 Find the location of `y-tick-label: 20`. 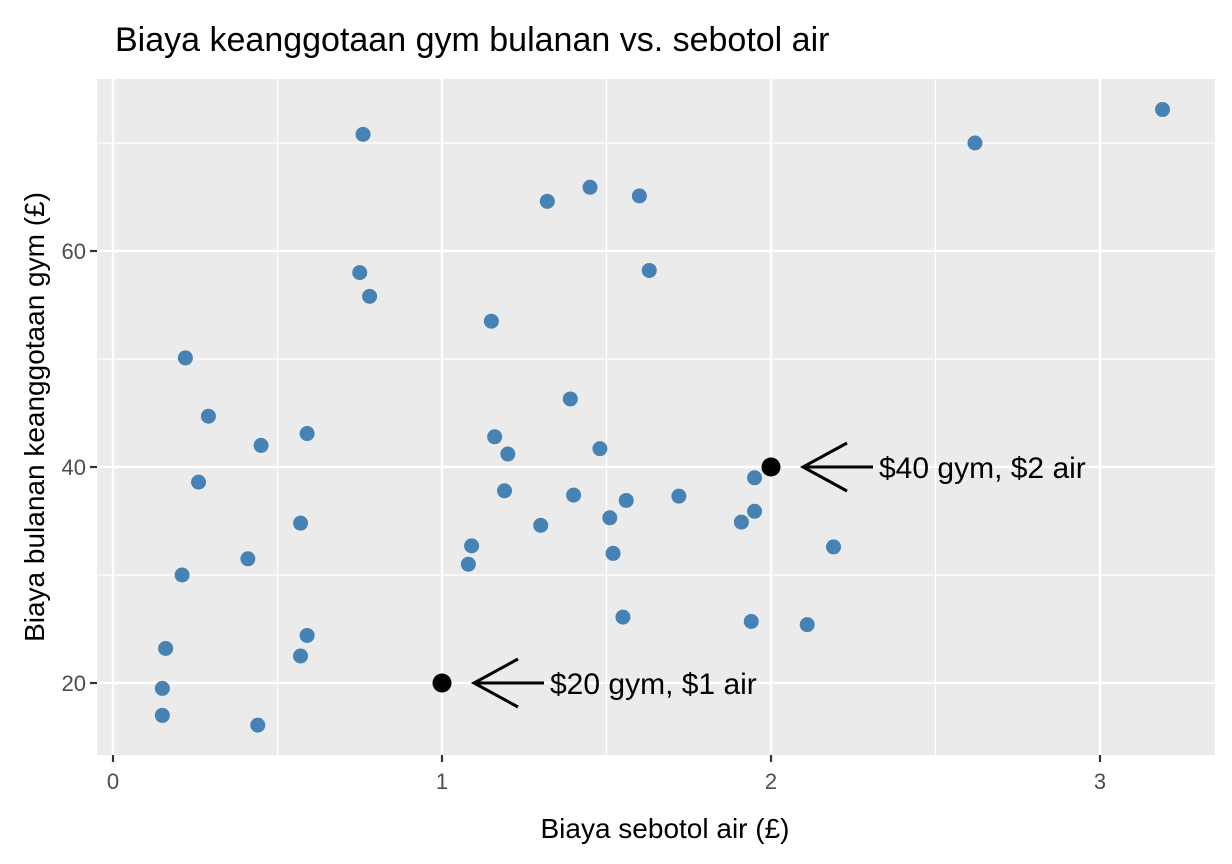

y-tick-label: 20 is located at coordinates (74, 683).